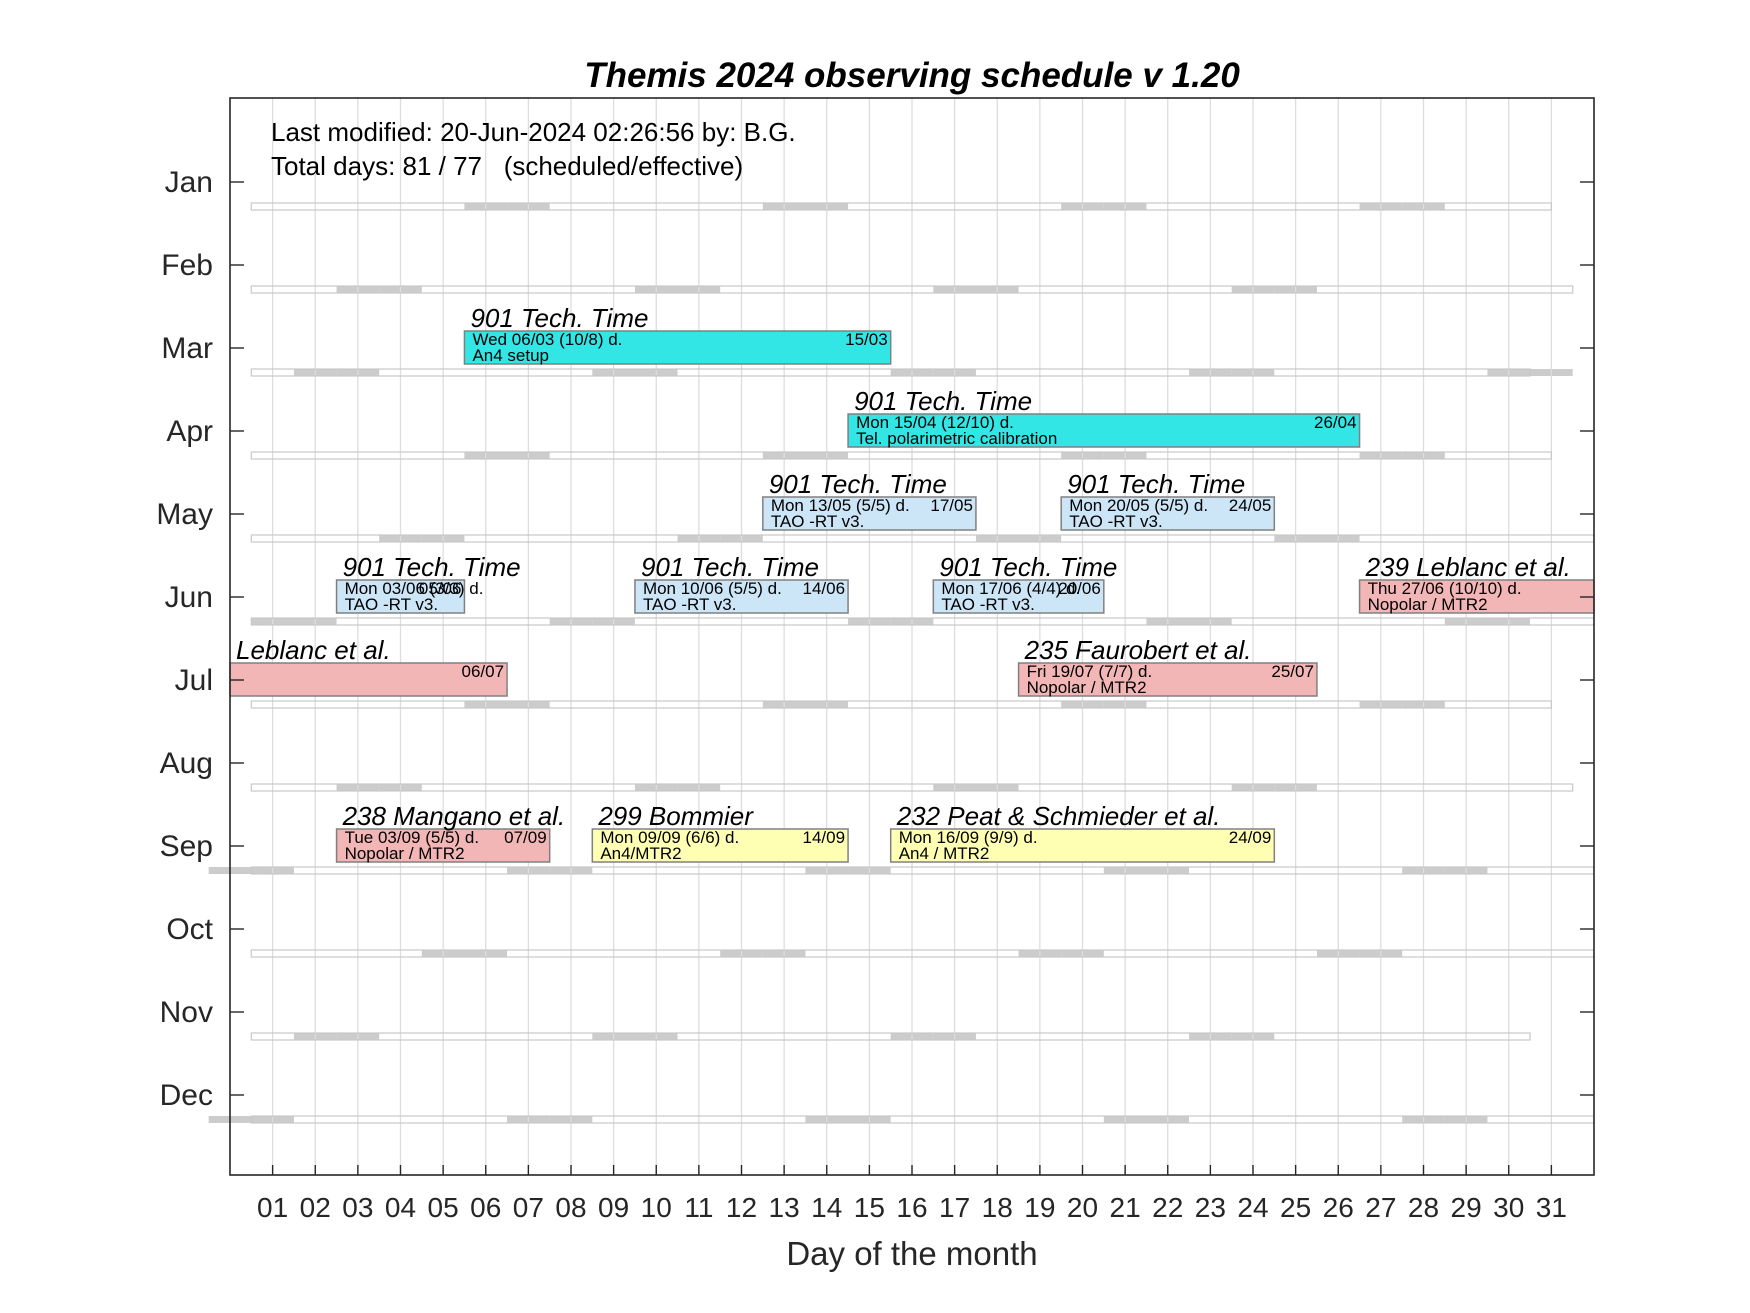 This screenshot has height=1313, width=1750. I want to click on x-tick-label: 01, so click(272, 1207).